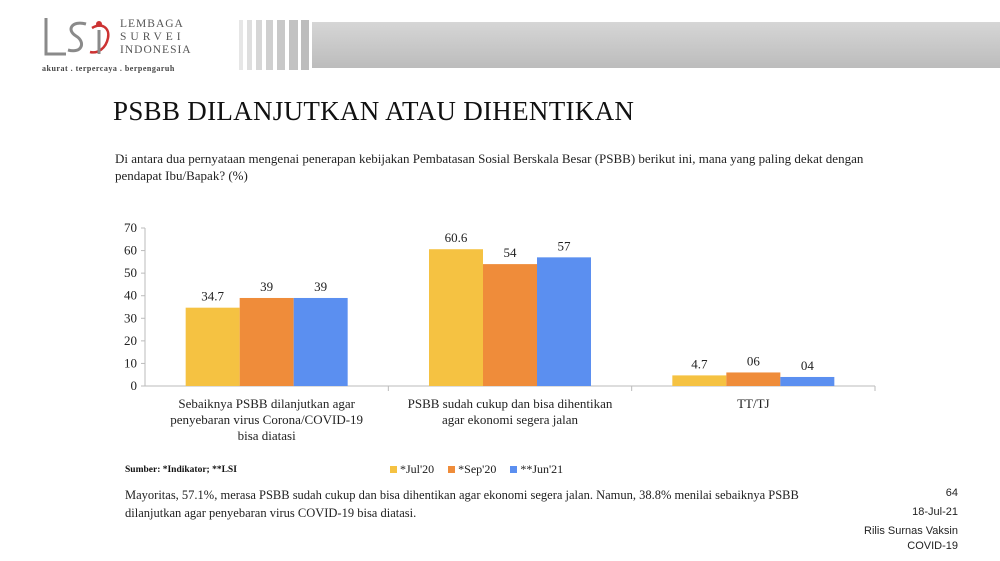 Image resolution: width=1000 pixels, height=561 pixels. I want to click on logo-text-line3: INDONESIA, so click(156, 50).